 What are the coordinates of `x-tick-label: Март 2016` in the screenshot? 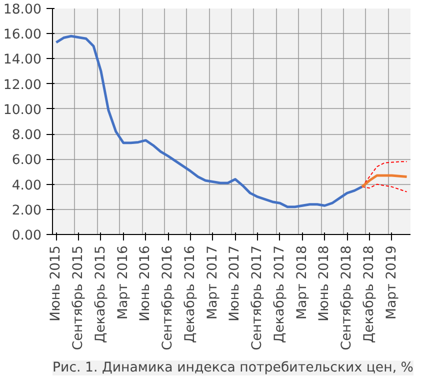 It's located at (123, 283).